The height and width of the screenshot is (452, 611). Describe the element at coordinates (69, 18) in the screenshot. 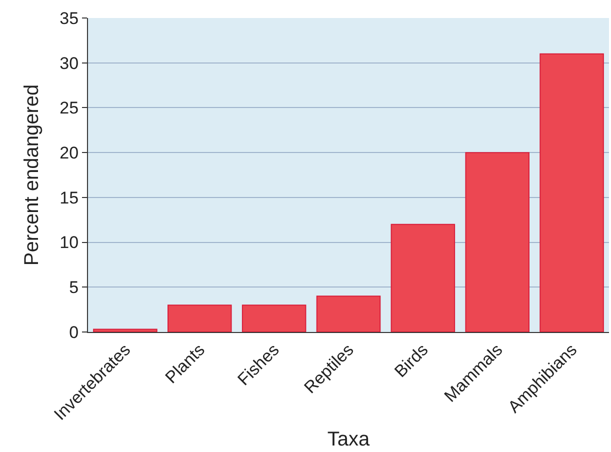

I see `y-tick-label: 35` at that location.